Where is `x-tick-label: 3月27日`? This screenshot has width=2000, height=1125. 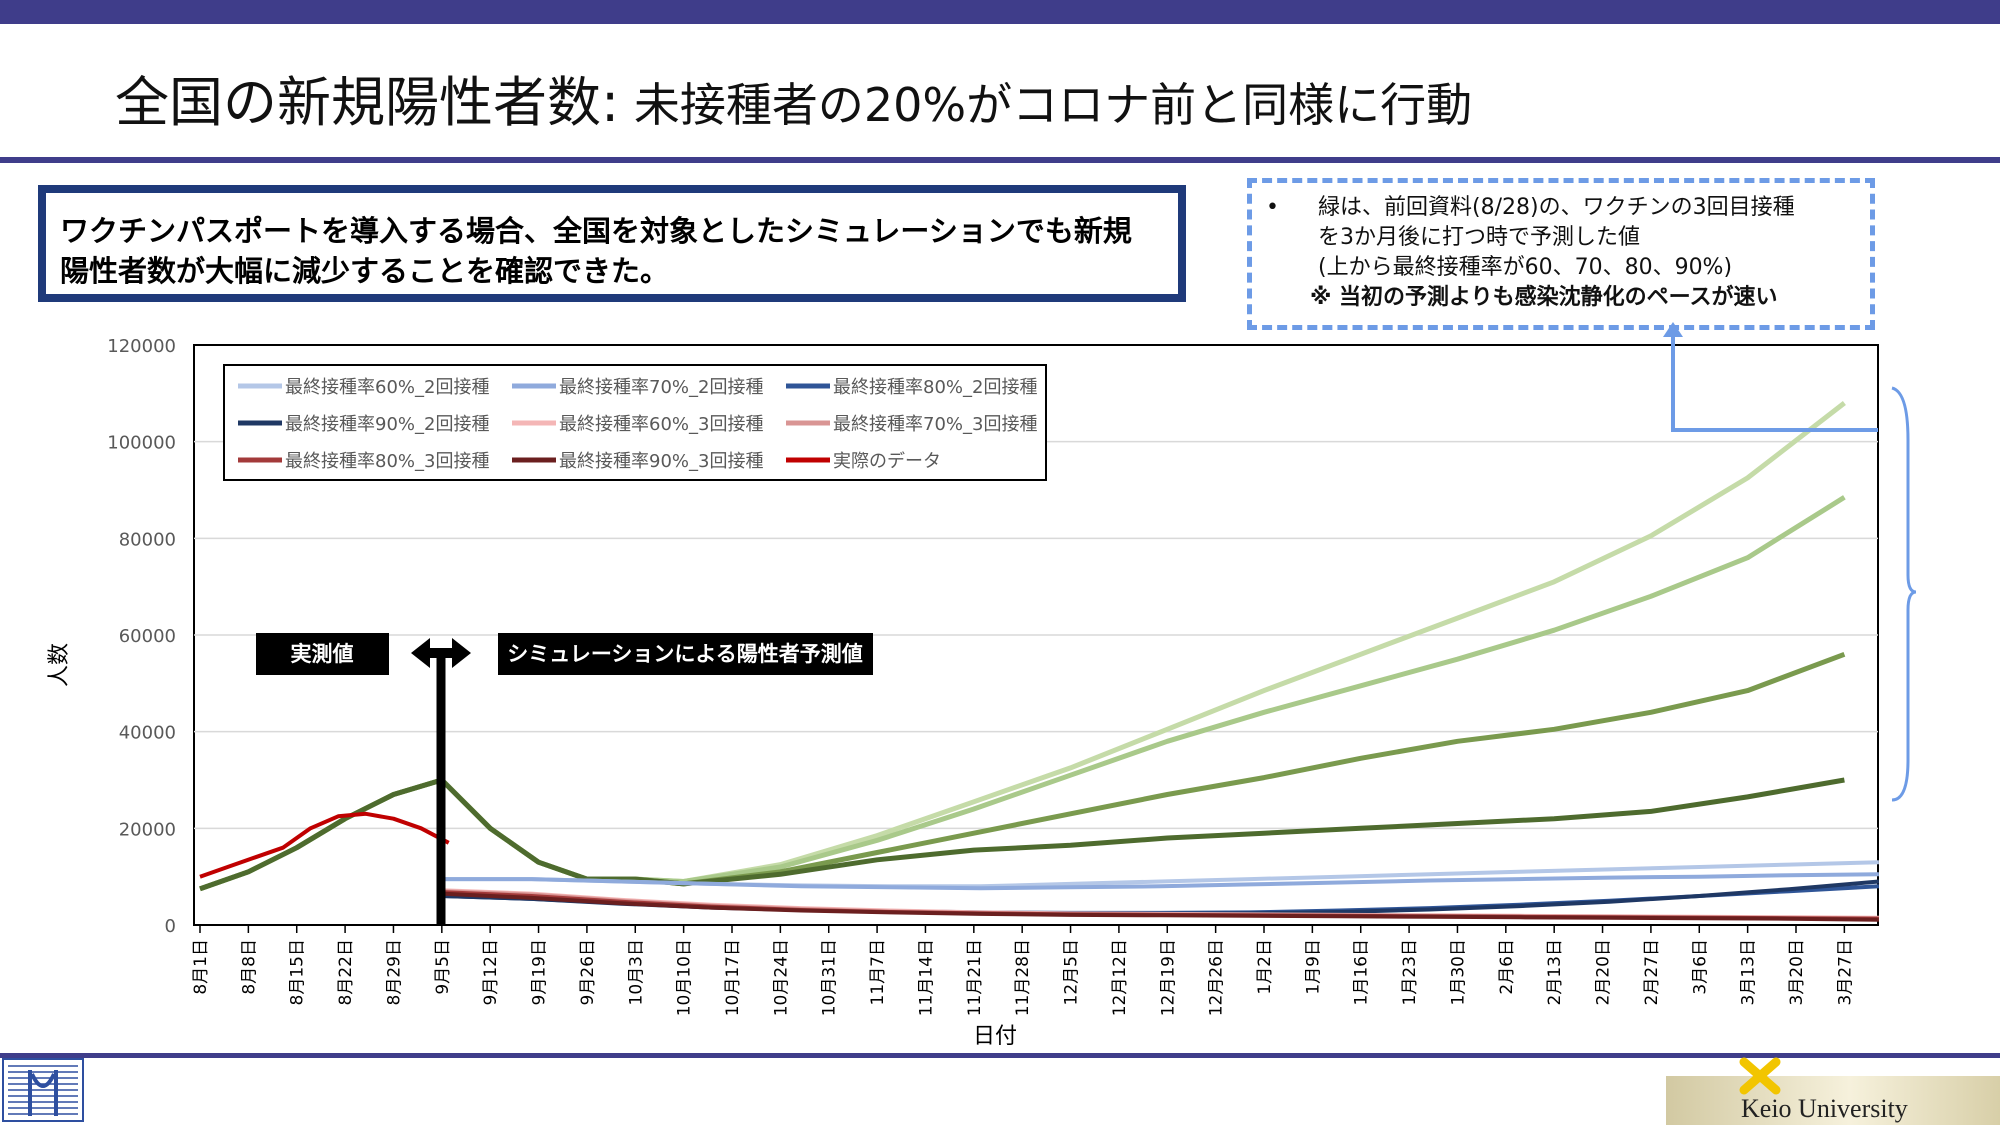 x-tick-label: 3月27日 is located at coordinates (1845, 972).